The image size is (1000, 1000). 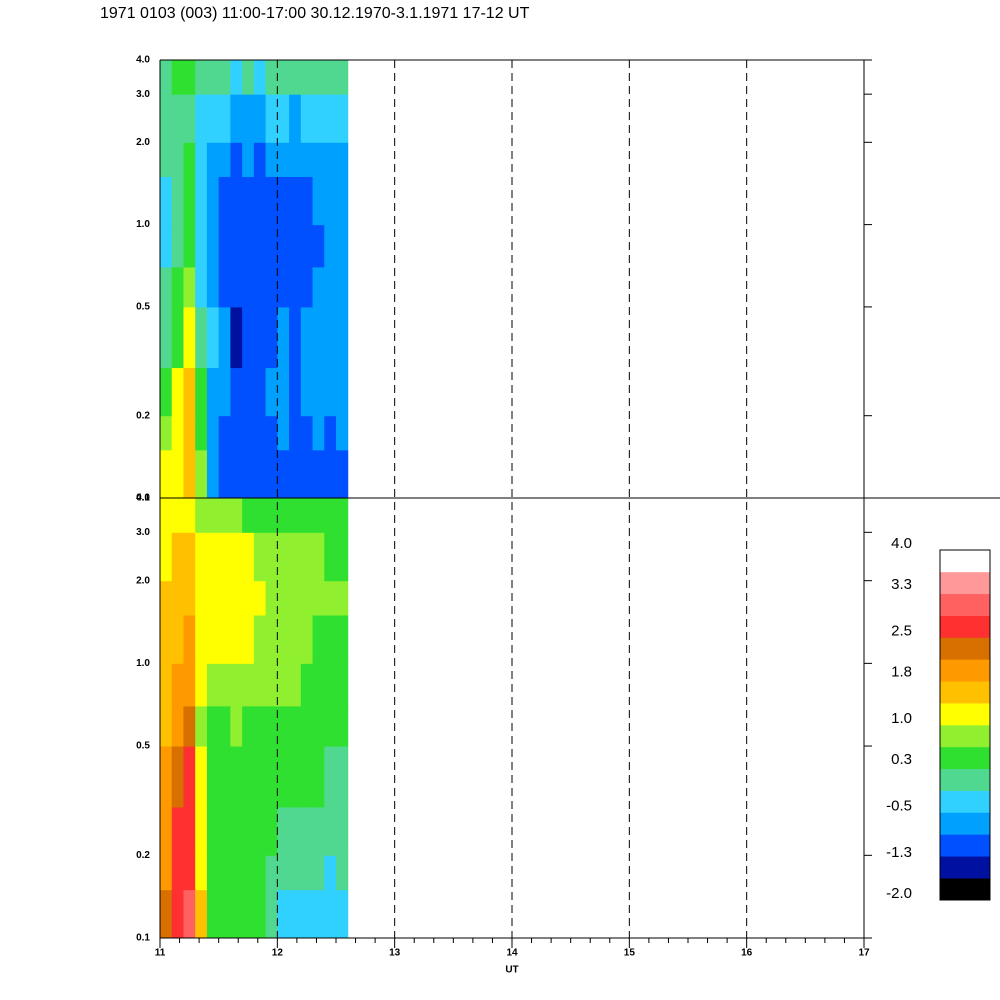 I want to click on y-tick-label: 4.0, so click(x=143, y=60).